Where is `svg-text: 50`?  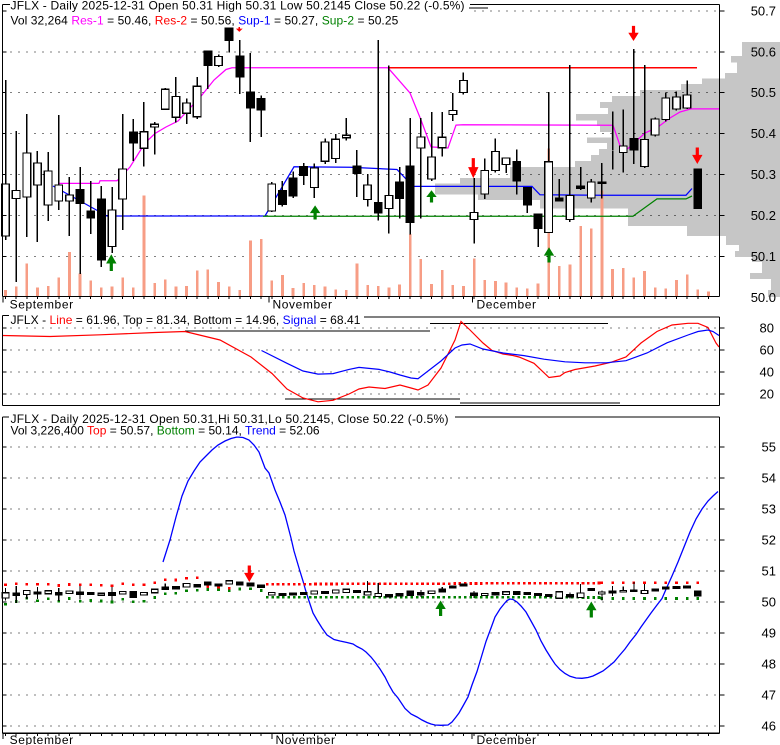 svg-text: 50 is located at coordinates (769, 602).